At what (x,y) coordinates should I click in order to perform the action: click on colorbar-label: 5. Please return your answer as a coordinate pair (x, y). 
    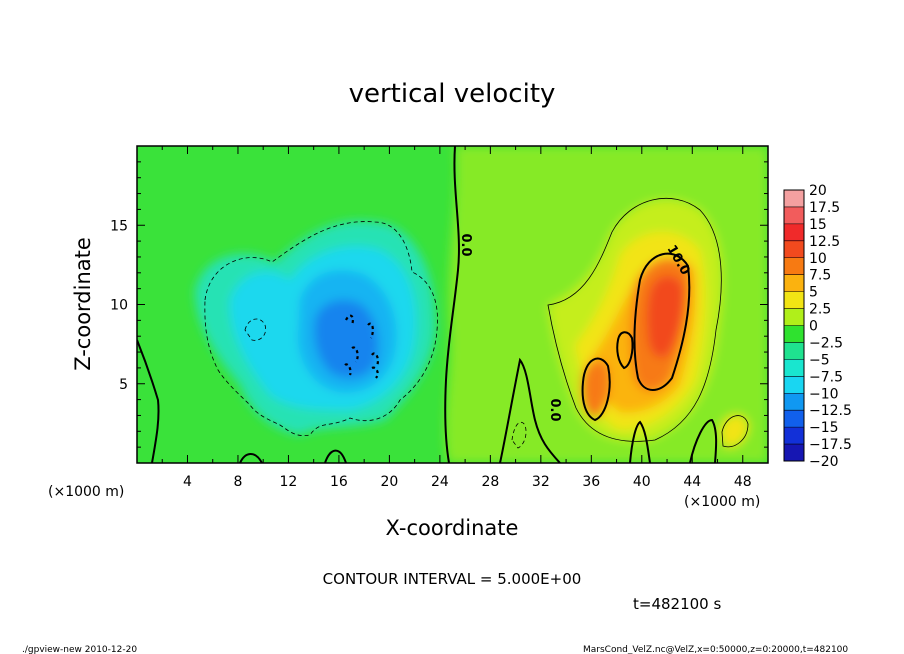
    Looking at the image, I should click on (813, 293).